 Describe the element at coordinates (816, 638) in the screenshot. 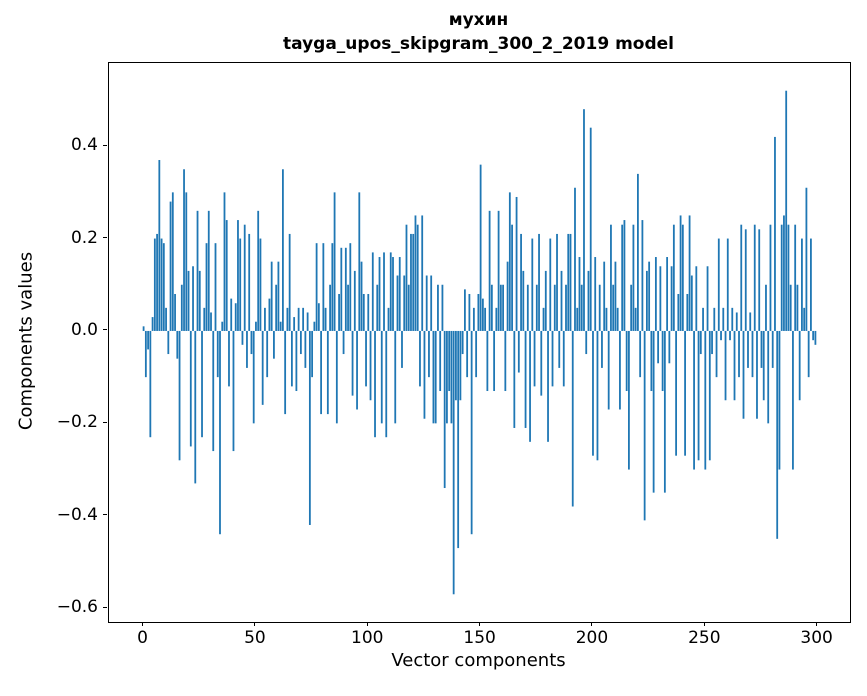

I see `x-tick-label: 300` at that location.